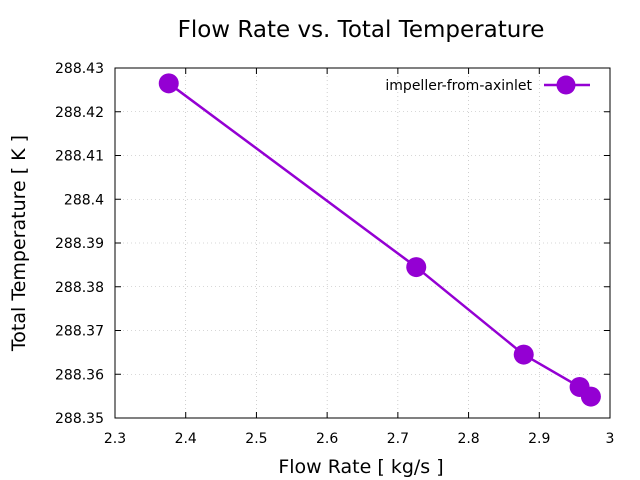 This screenshot has height=480, width=640. I want to click on y-tick-label: 288.35, so click(79, 419).